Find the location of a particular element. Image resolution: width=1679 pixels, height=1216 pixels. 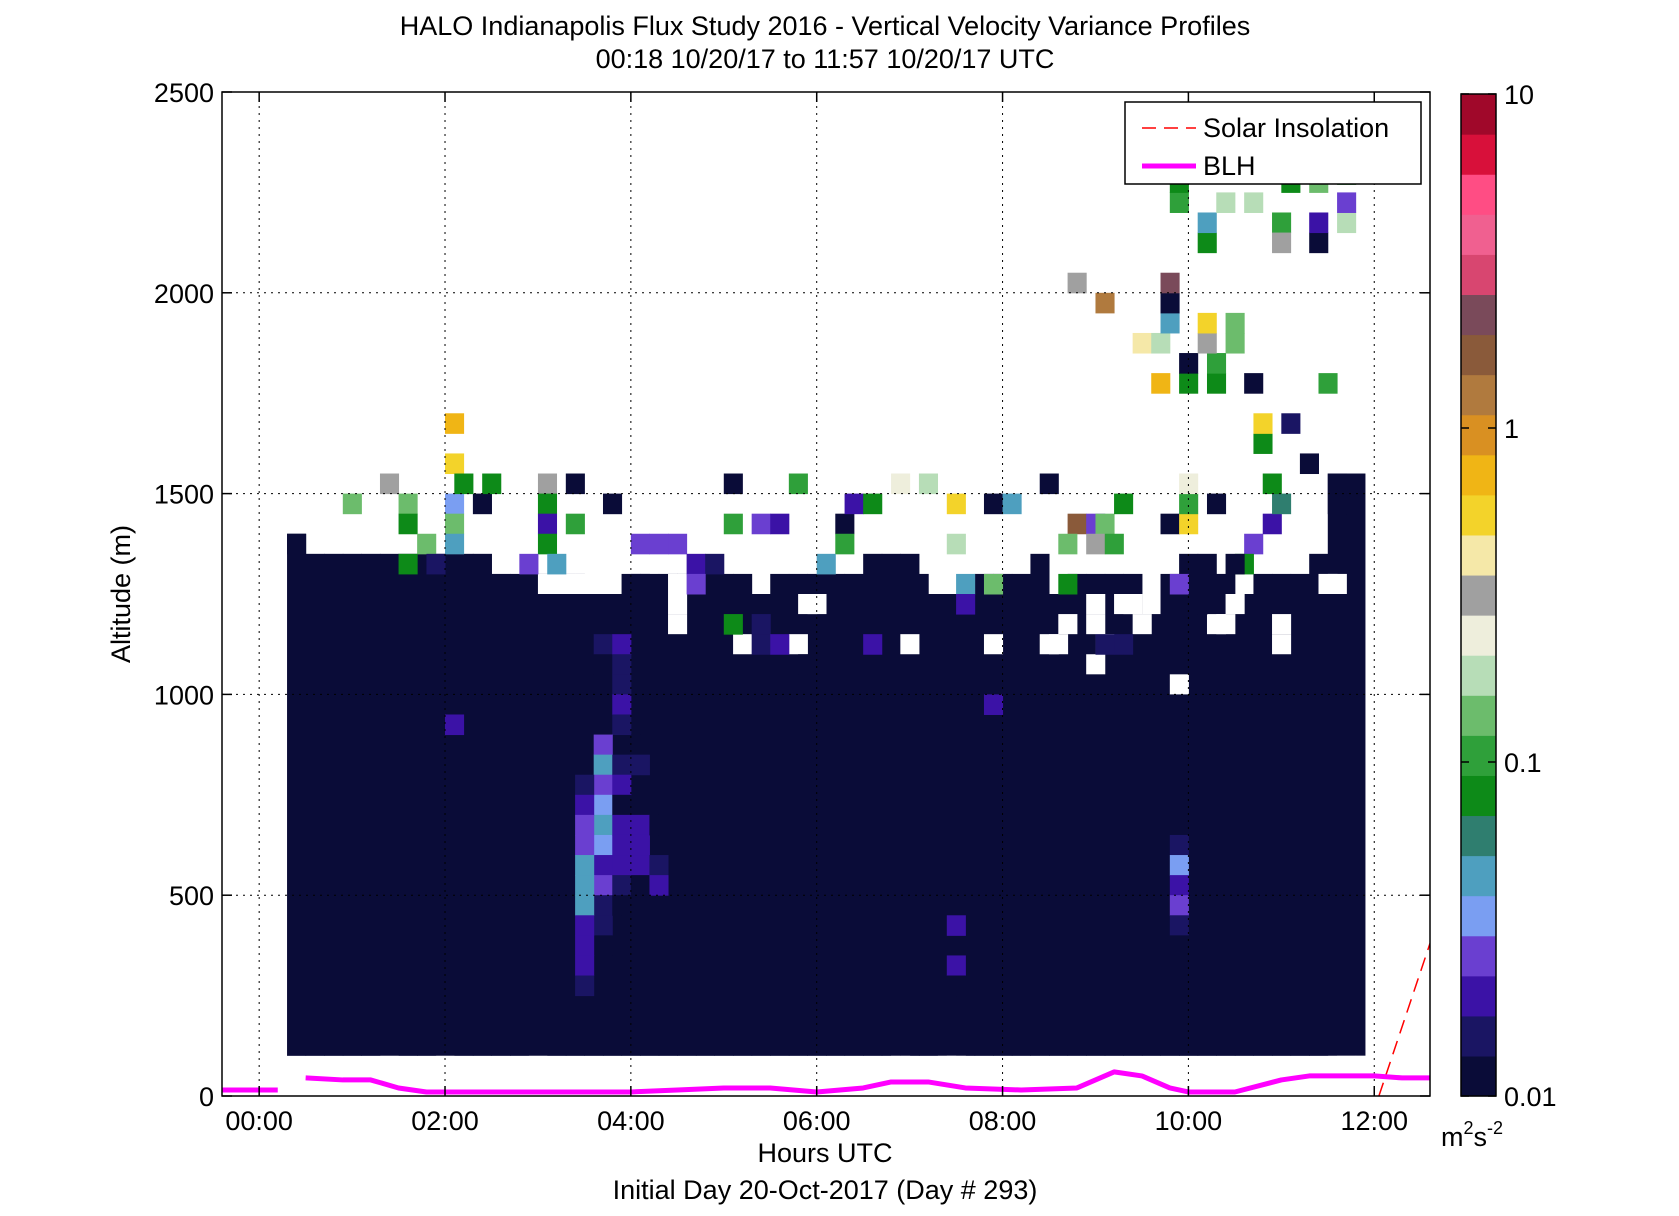

colorbar-tick-label: 0.01 is located at coordinates (1530, 1097).